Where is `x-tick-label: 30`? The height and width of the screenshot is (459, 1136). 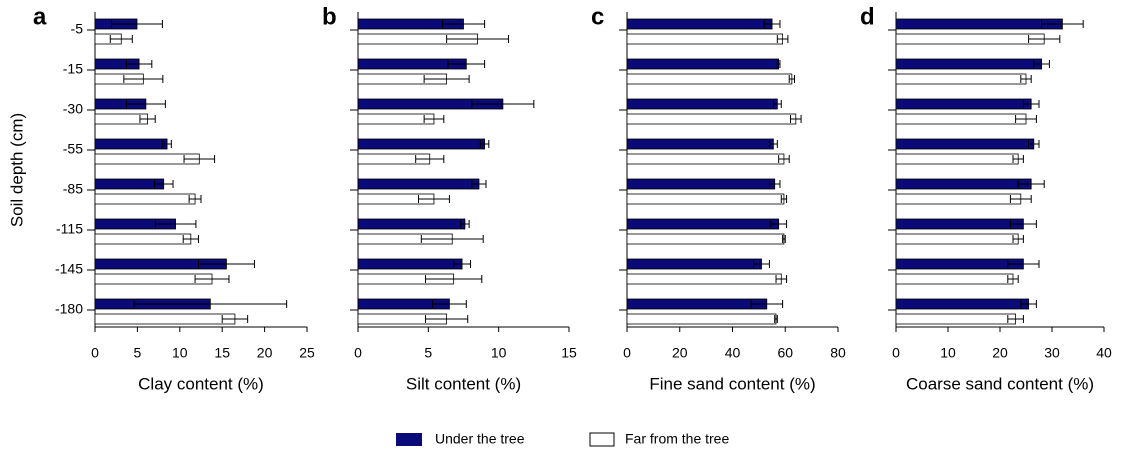
x-tick-label: 30 is located at coordinates (1052, 353).